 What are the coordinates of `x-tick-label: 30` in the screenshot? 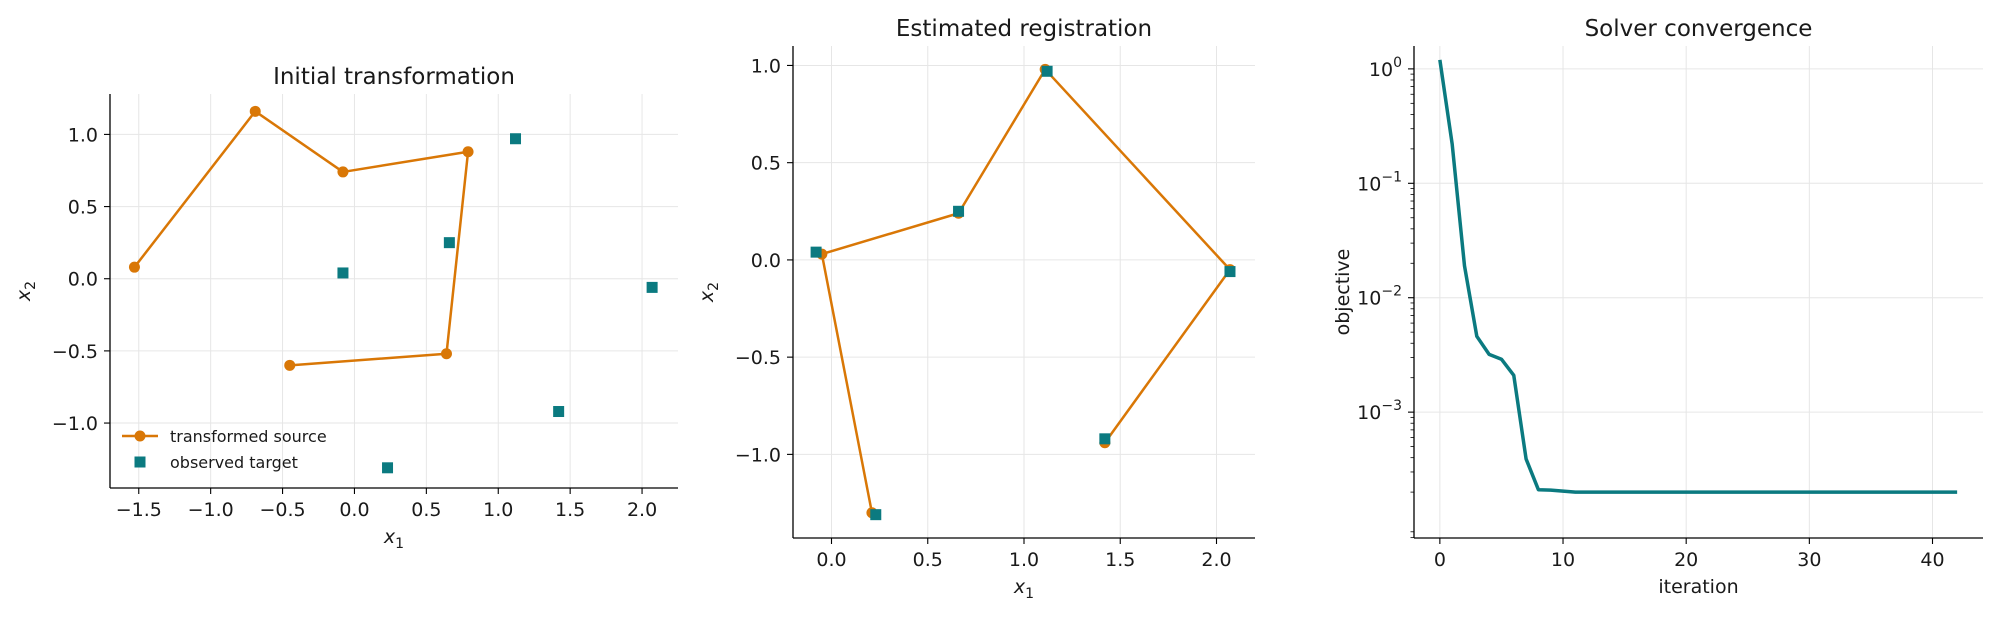 It's located at (1809, 560).